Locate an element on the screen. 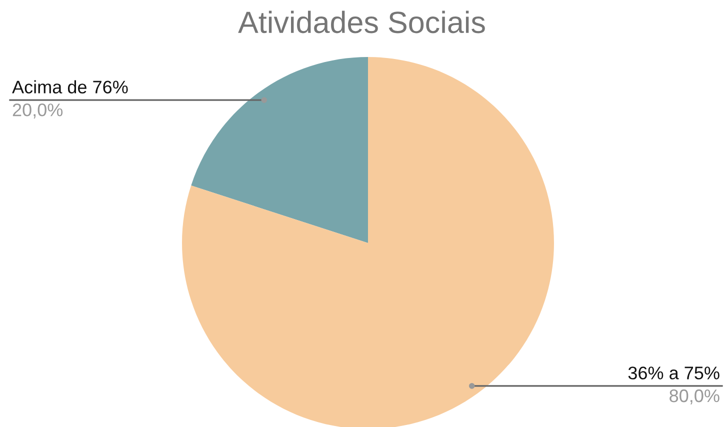 The width and height of the screenshot is (724, 427). slice-label: 36% a 75% is located at coordinates (674, 373).